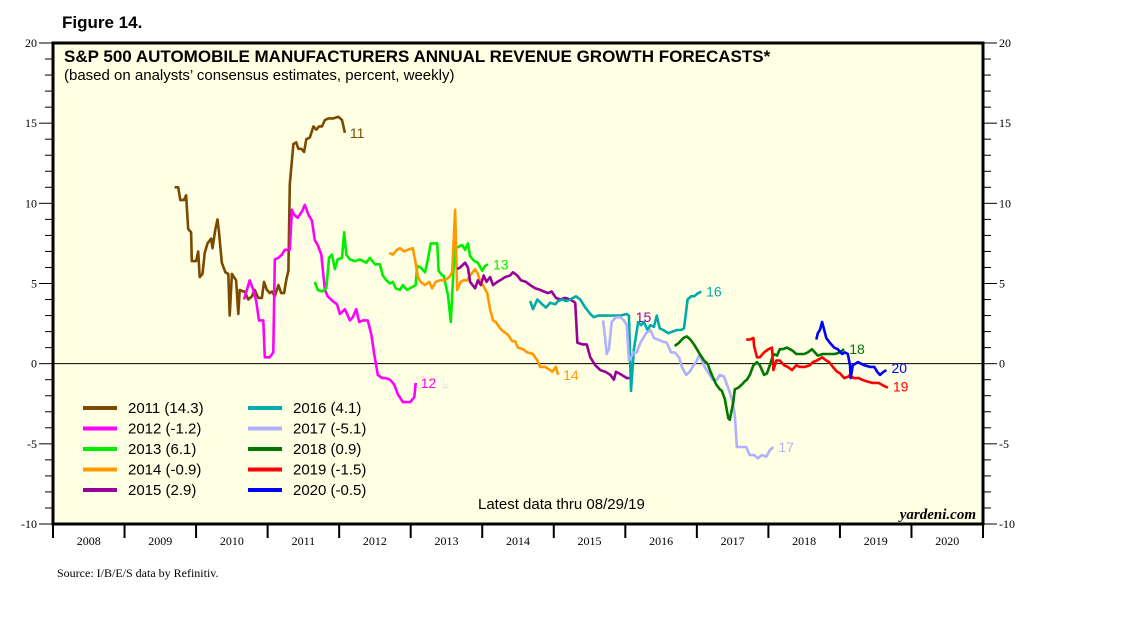 Image resolution: width=1138 pixels, height=621 pixels. What do you see at coordinates (518, 541) in the screenshot?
I see `x-tick-label: 2014` at bounding box center [518, 541].